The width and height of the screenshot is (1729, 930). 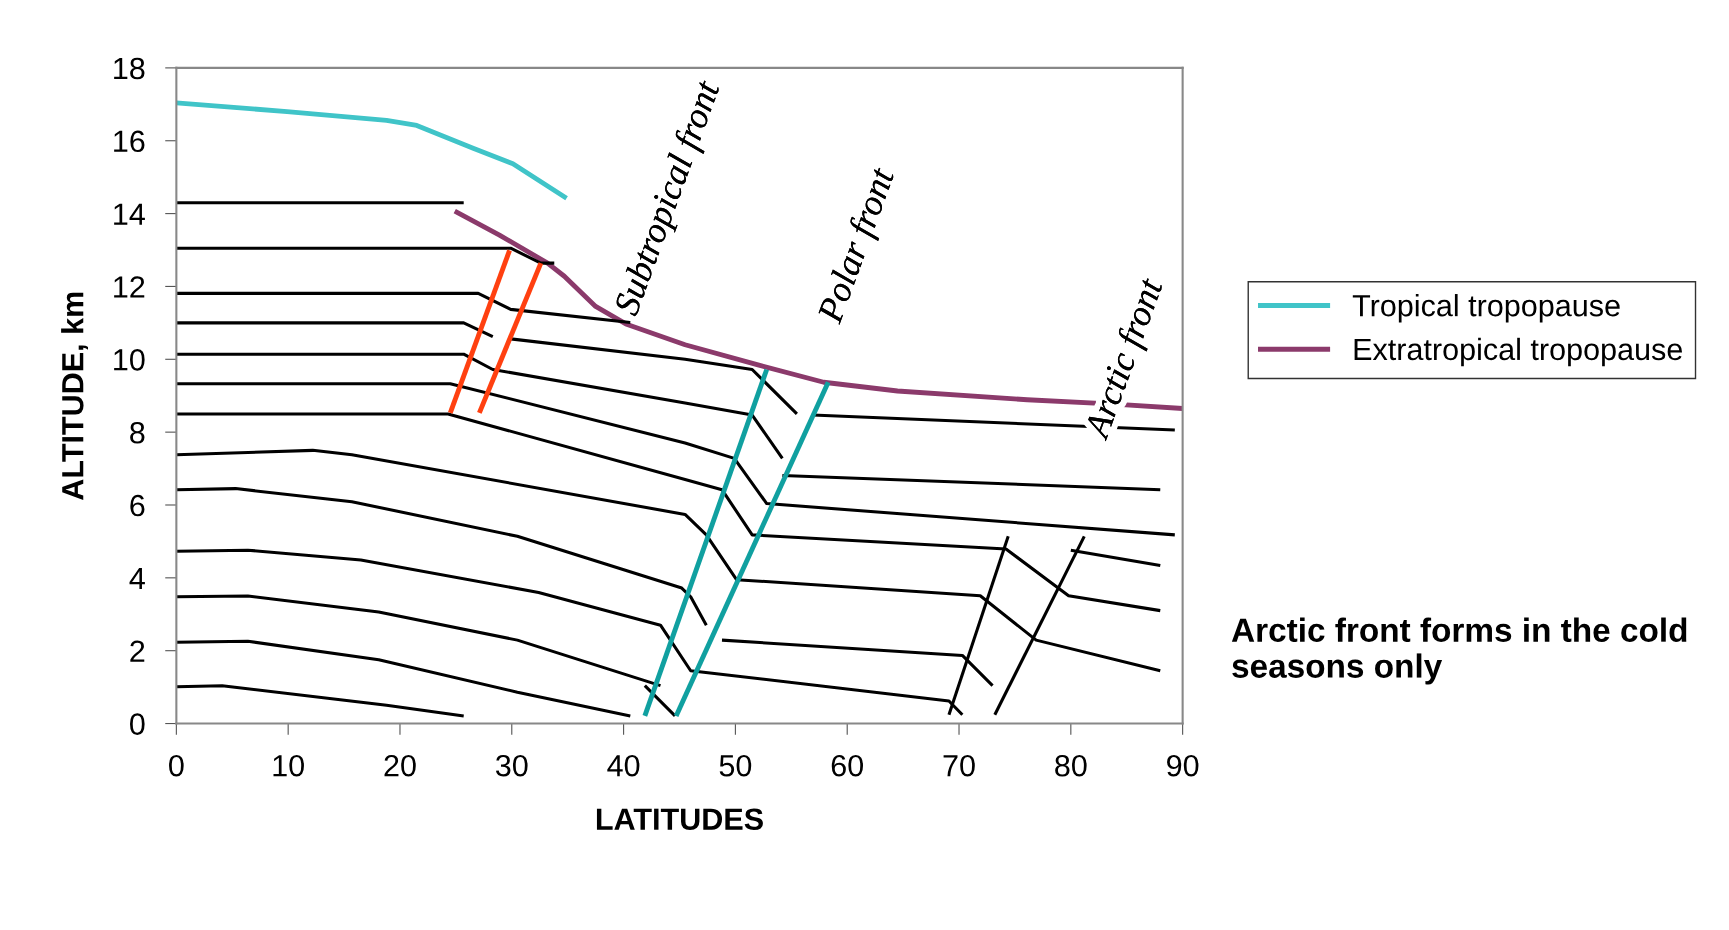 What do you see at coordinates (74, 396) in the screenshot?
I see `y-axis-title: ALTITUDE, km` at bounding box center [74, 396].